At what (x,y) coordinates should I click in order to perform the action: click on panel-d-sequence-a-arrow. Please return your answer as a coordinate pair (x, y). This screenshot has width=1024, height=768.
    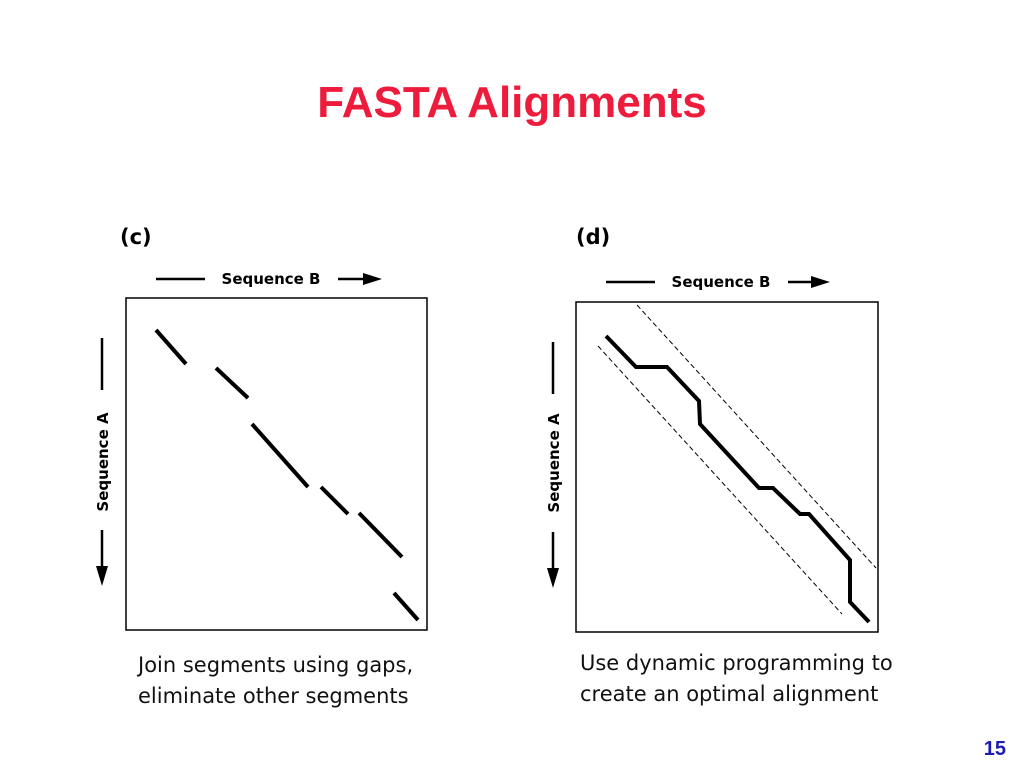
    Looking at the image, I should click on (553, 465).